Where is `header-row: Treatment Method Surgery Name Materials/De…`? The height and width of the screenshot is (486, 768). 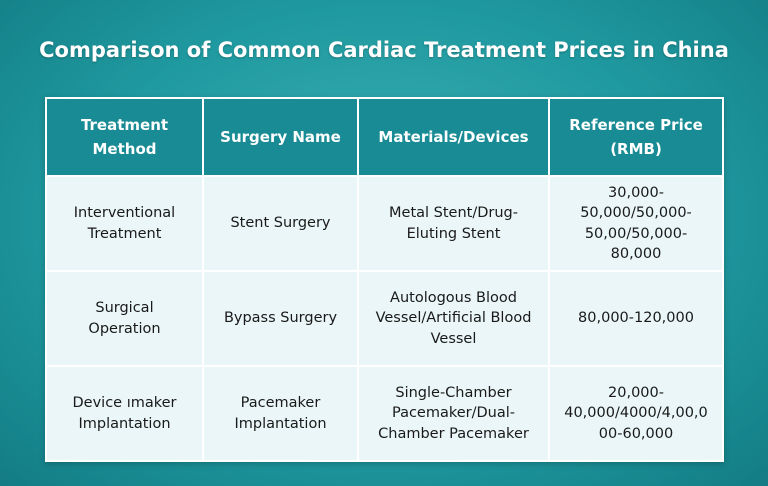 header-row: Treatment Method Surgery Name Materials/De… is located at coordinates (384, 137).